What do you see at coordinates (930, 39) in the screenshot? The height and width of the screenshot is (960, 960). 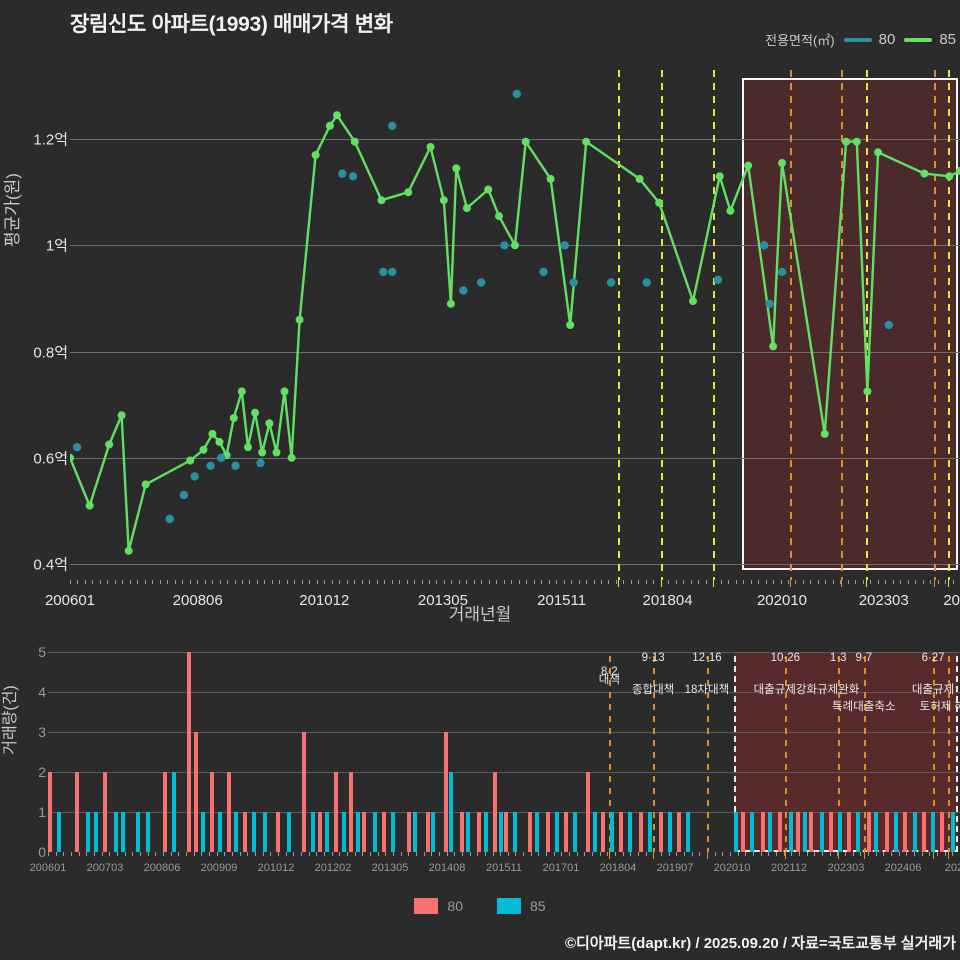 I see `legend-top-item-85: 85` at bounding box center [930, 39].